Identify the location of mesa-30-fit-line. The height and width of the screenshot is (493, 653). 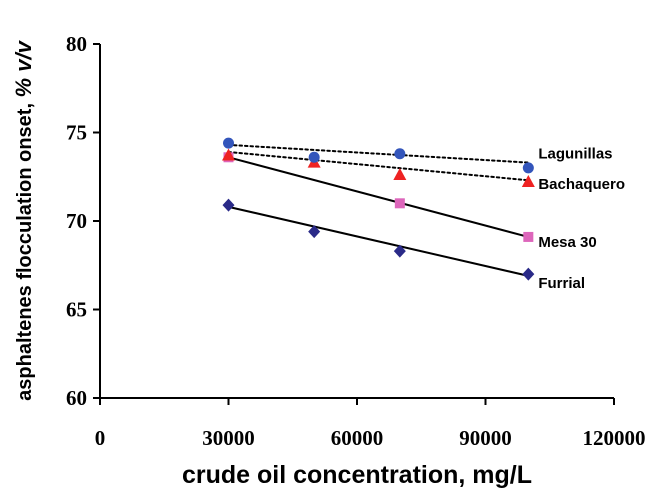
(378, 197).